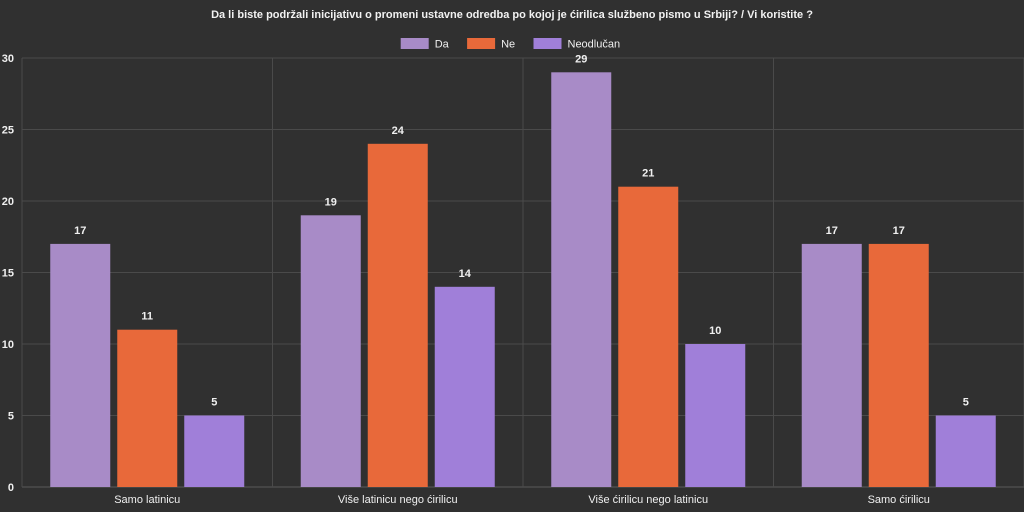  What do you see at coordinates (966, 403) in the screenshot?
I see `data-label-neodlucan-samo-cirilicu: 5` at bounding box center [966, 403].